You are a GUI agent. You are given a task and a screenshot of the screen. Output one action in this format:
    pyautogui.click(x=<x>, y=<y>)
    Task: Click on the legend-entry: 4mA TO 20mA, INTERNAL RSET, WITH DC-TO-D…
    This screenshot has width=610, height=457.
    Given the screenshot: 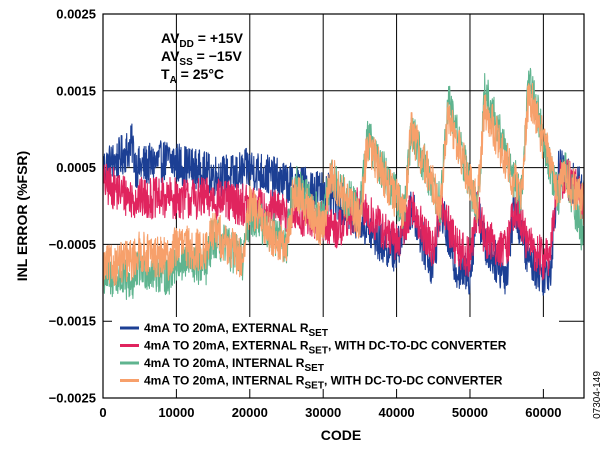 What is the action you would take?
    pyautogui.click(x=323, y=383)
    